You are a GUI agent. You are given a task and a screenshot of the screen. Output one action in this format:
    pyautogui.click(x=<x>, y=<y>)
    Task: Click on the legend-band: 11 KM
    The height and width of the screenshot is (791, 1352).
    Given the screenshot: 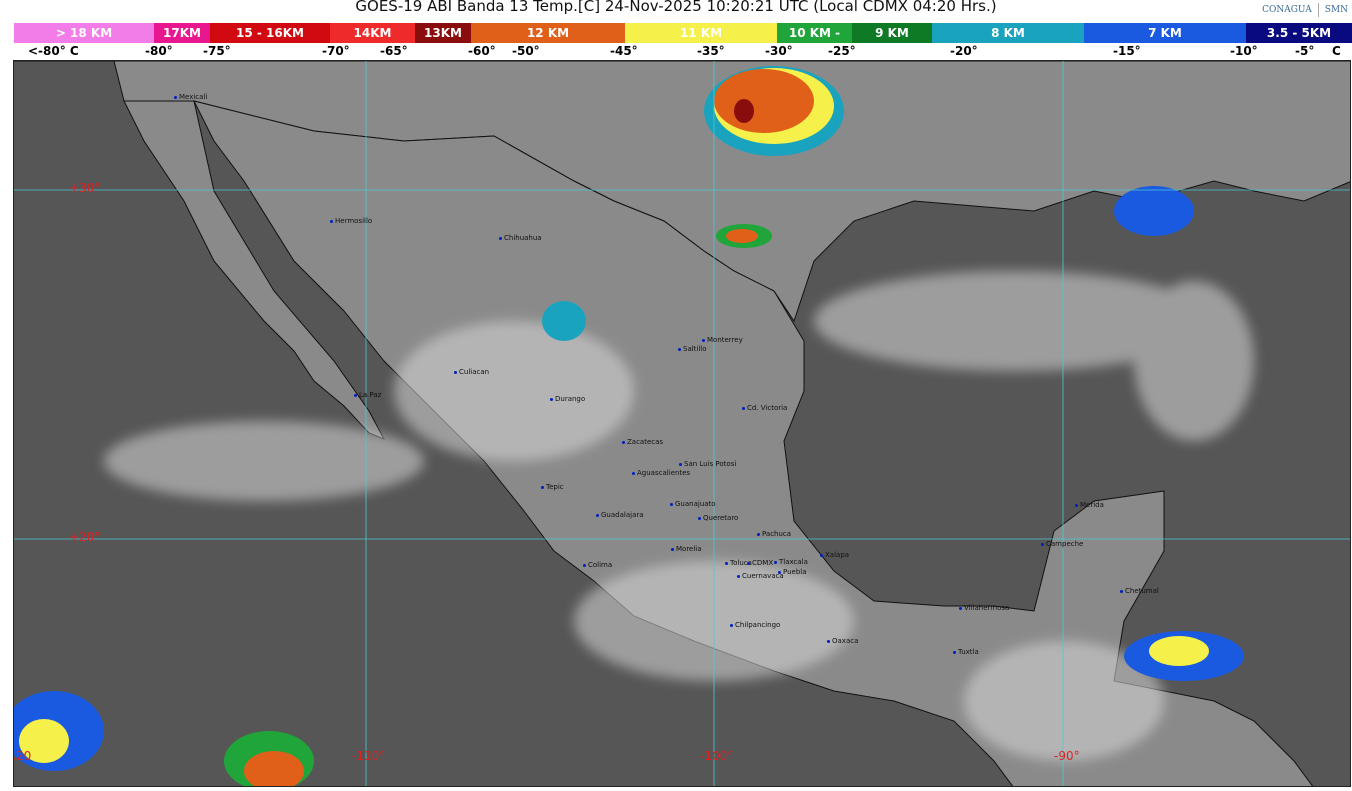 What is the action you would take?
    pyautogui.click(x=701, y=33)
    